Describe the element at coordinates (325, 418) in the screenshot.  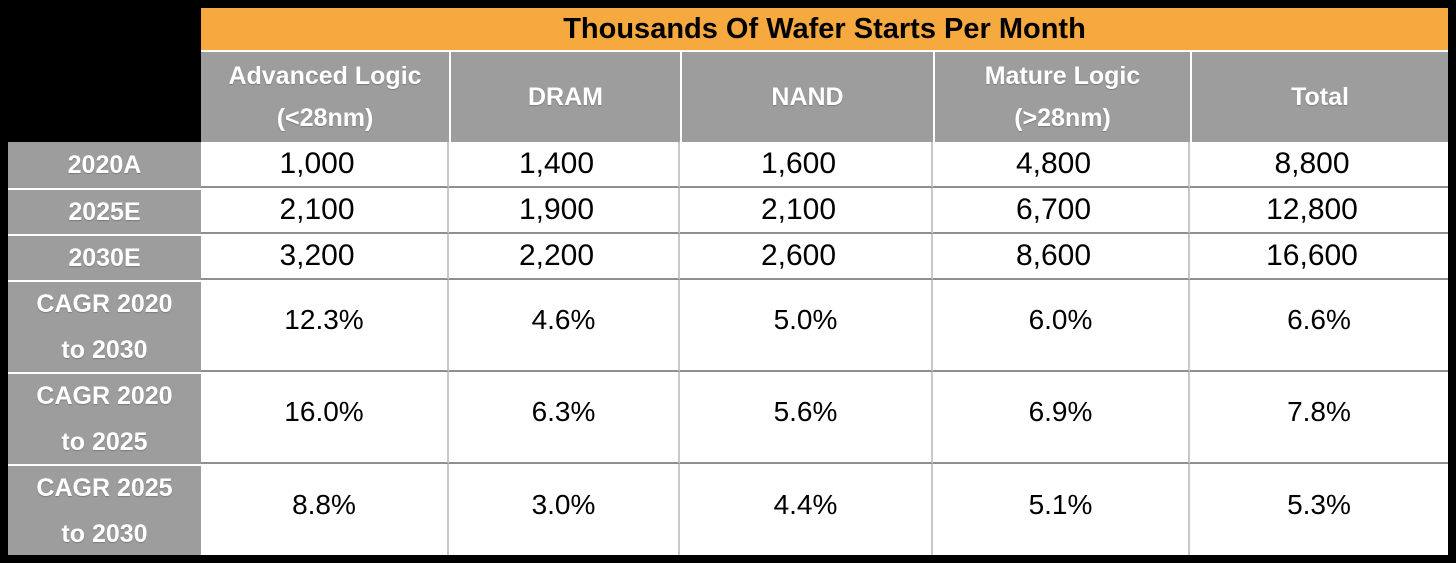
I see `table-cell: 16.0%` at that location.